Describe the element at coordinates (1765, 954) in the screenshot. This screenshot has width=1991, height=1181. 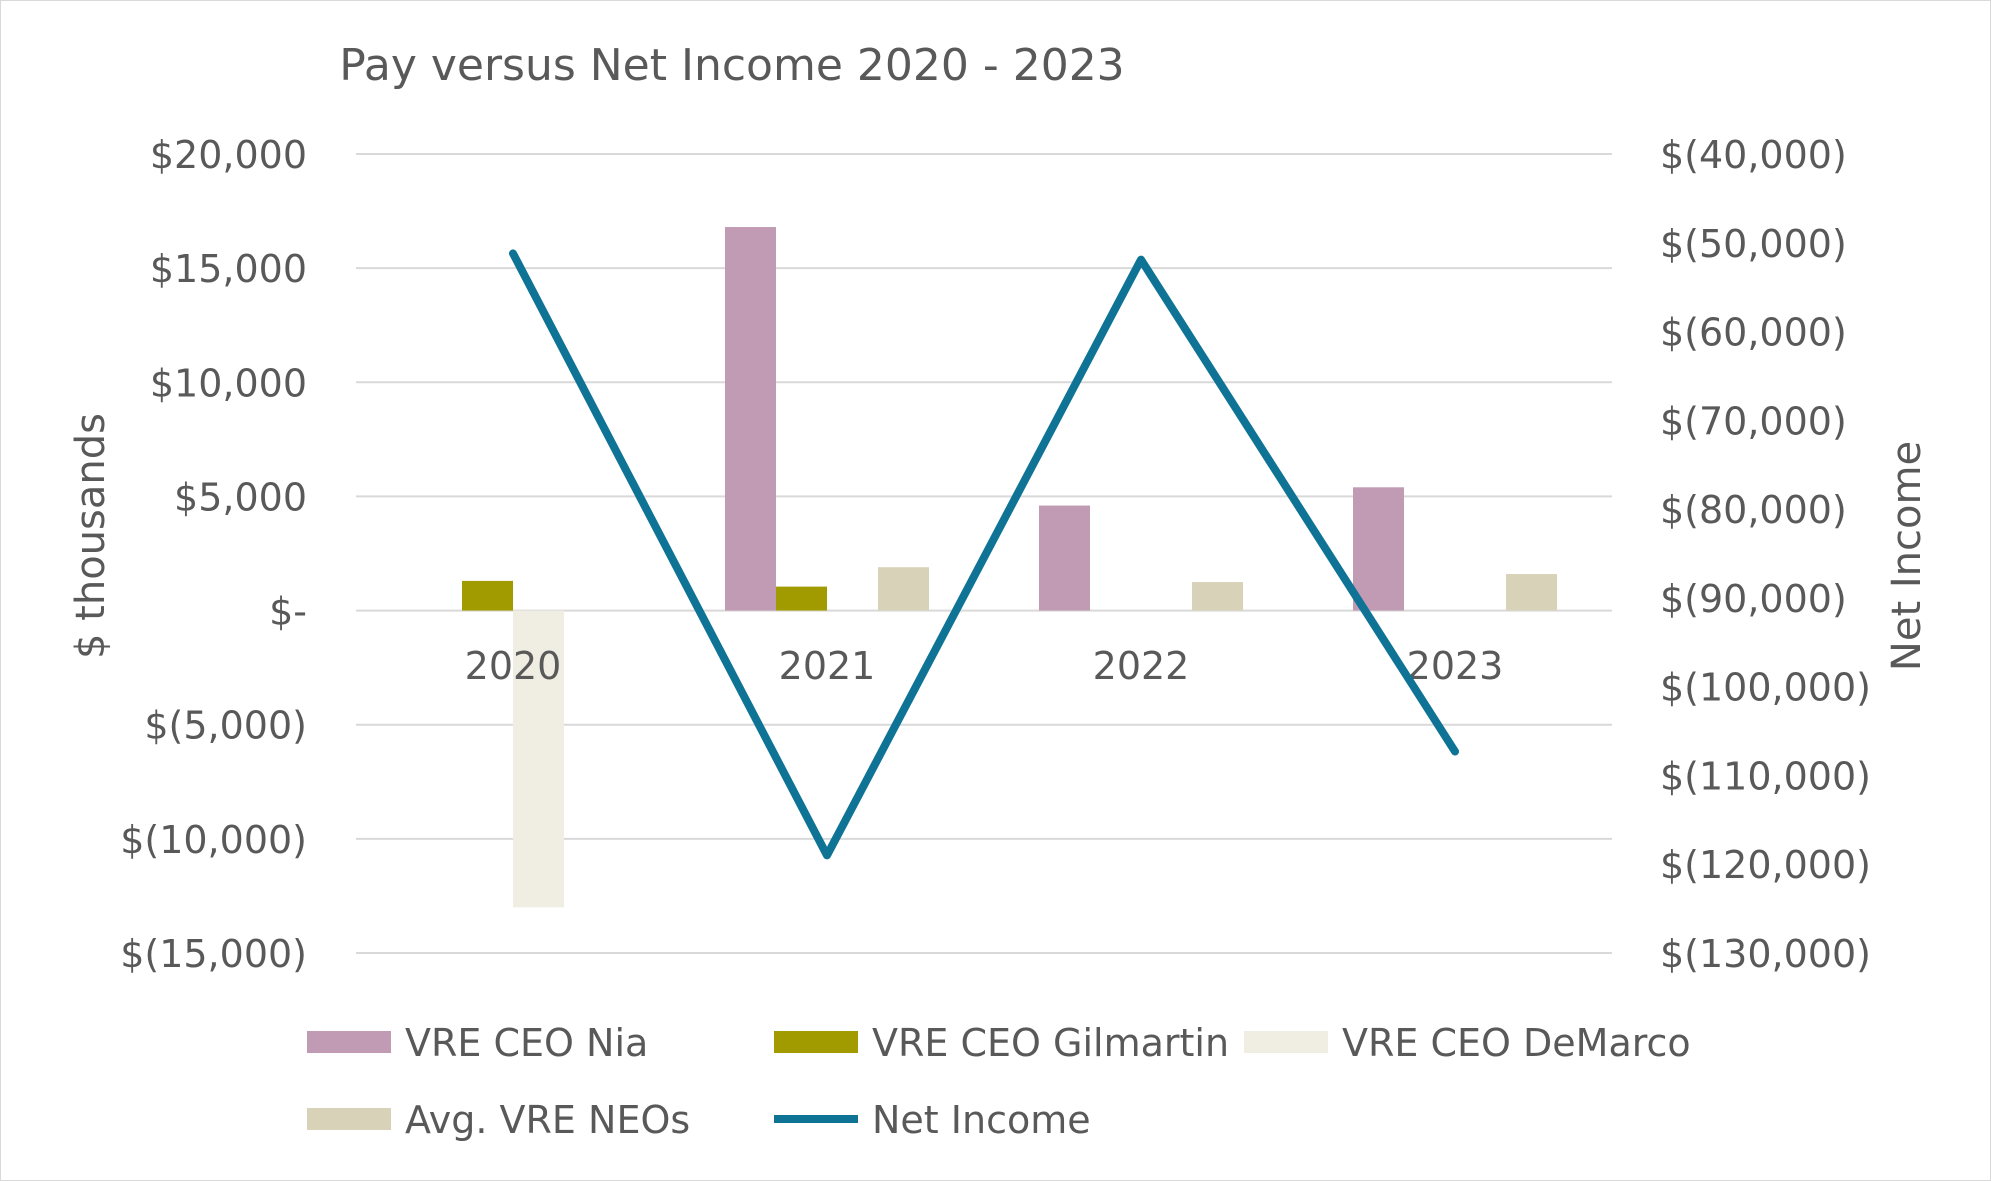
I see `y2-tick-label: $(130,000)` at that location.